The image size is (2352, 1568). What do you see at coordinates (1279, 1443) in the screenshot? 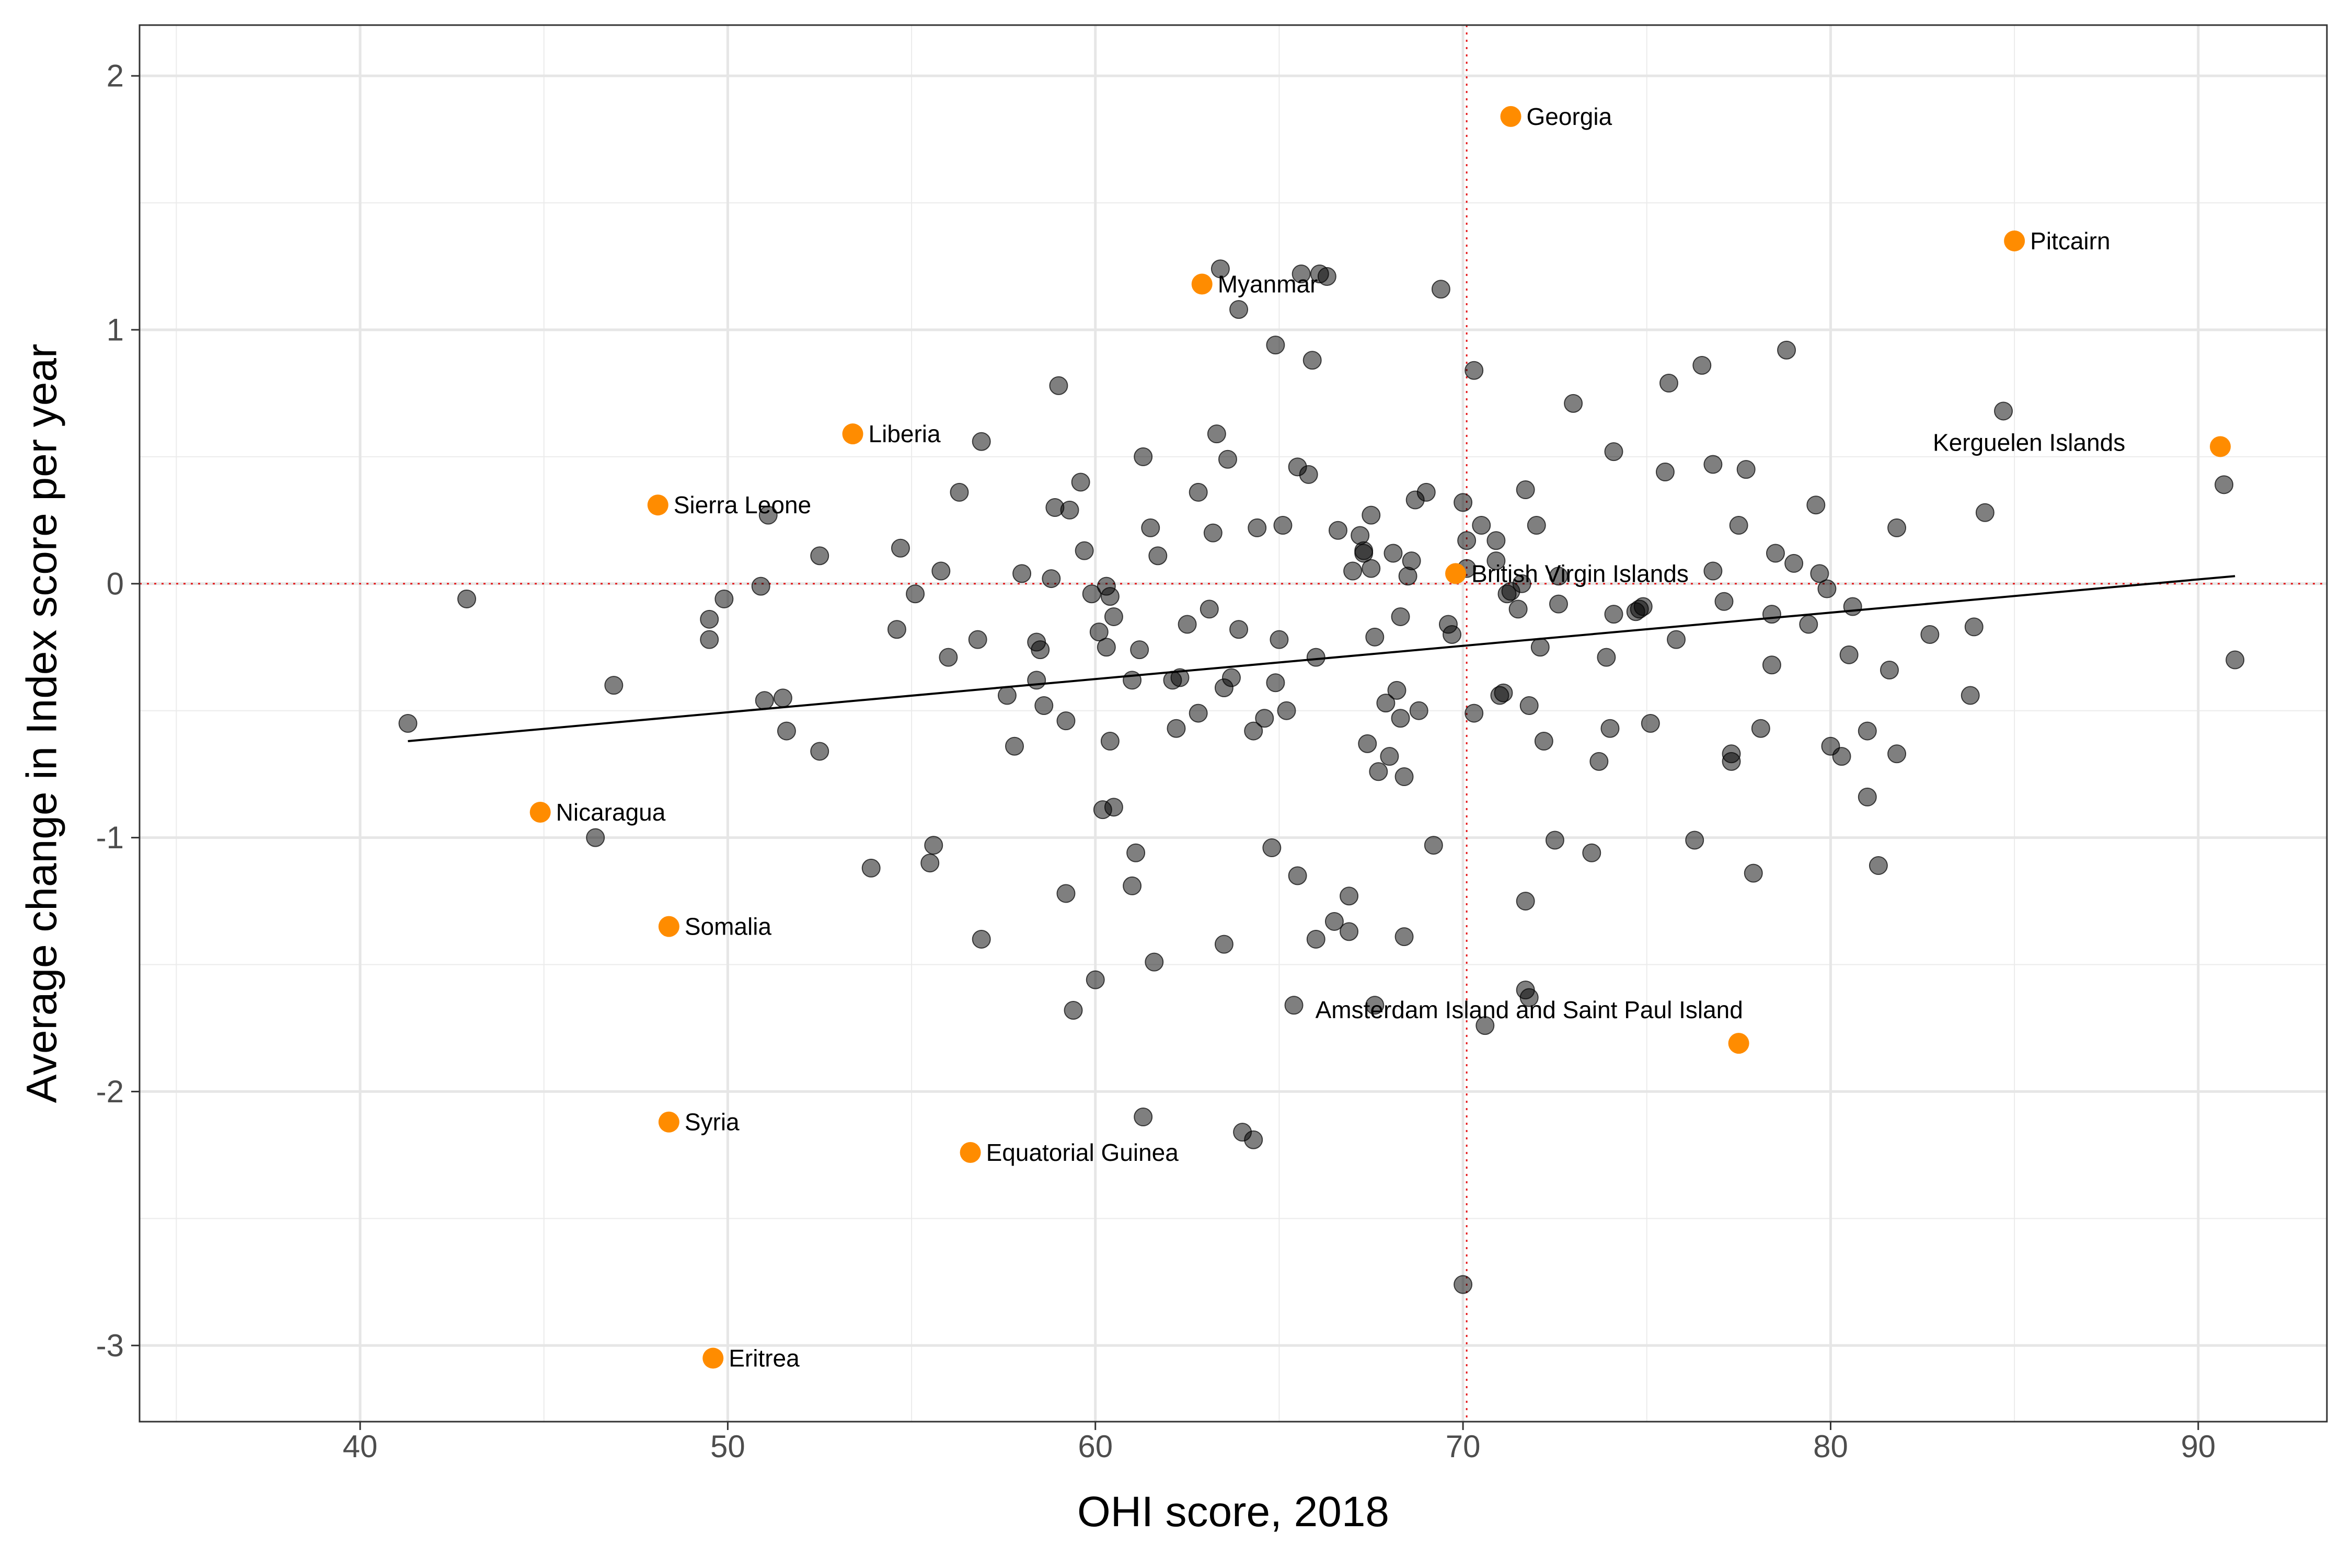
I see `x-axis-ticks: 40 50 60 70 80 90` at bounding box center [1279, 1443].